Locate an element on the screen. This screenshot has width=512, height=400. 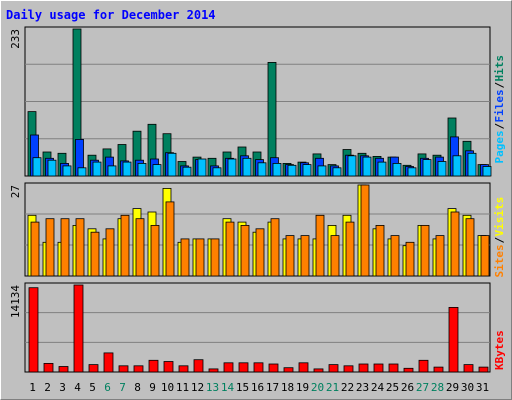
x-tick-label-22: 22 is located at coordinates (347, 387).